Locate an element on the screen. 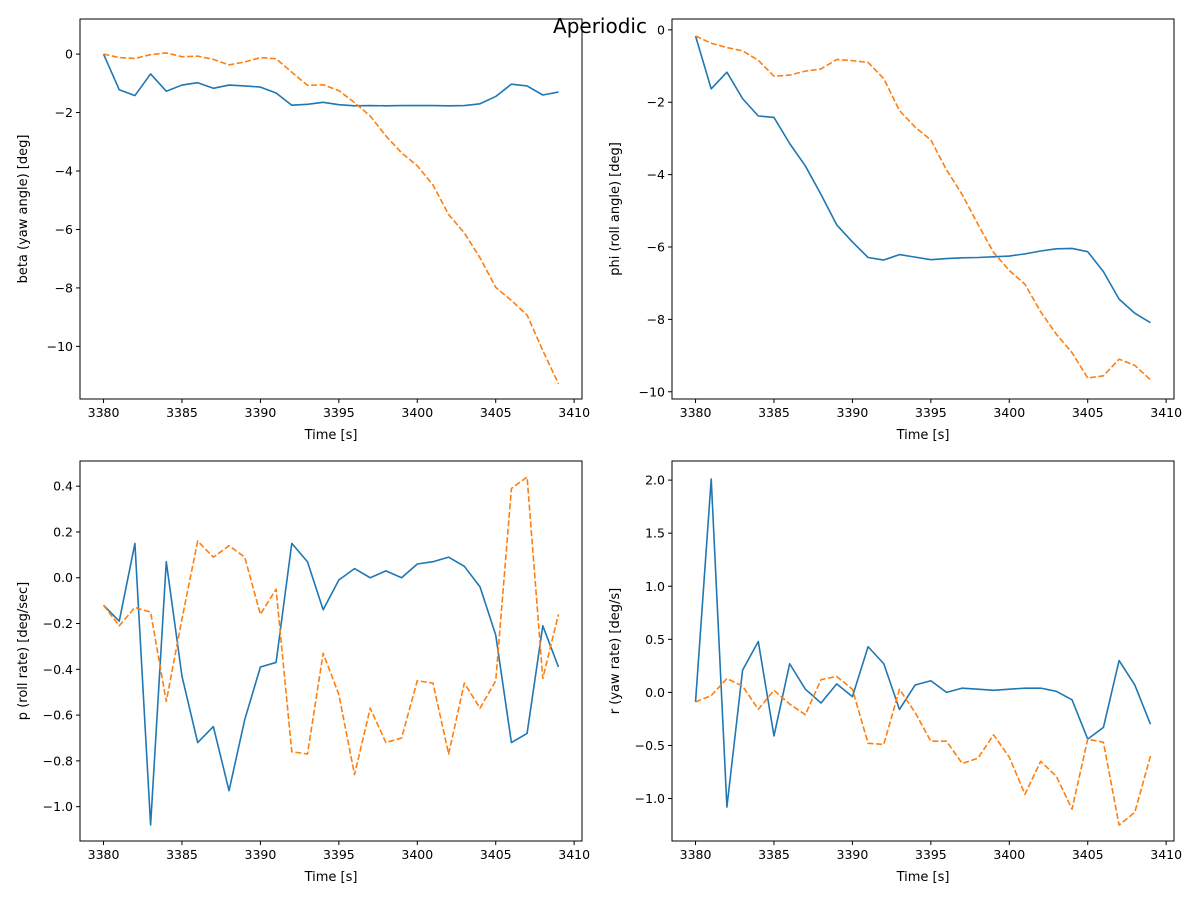 Image resolution: width=1200 pixels, height=900 pixels. y-tick-label: −0.6 is located at coordinates (58, 715).